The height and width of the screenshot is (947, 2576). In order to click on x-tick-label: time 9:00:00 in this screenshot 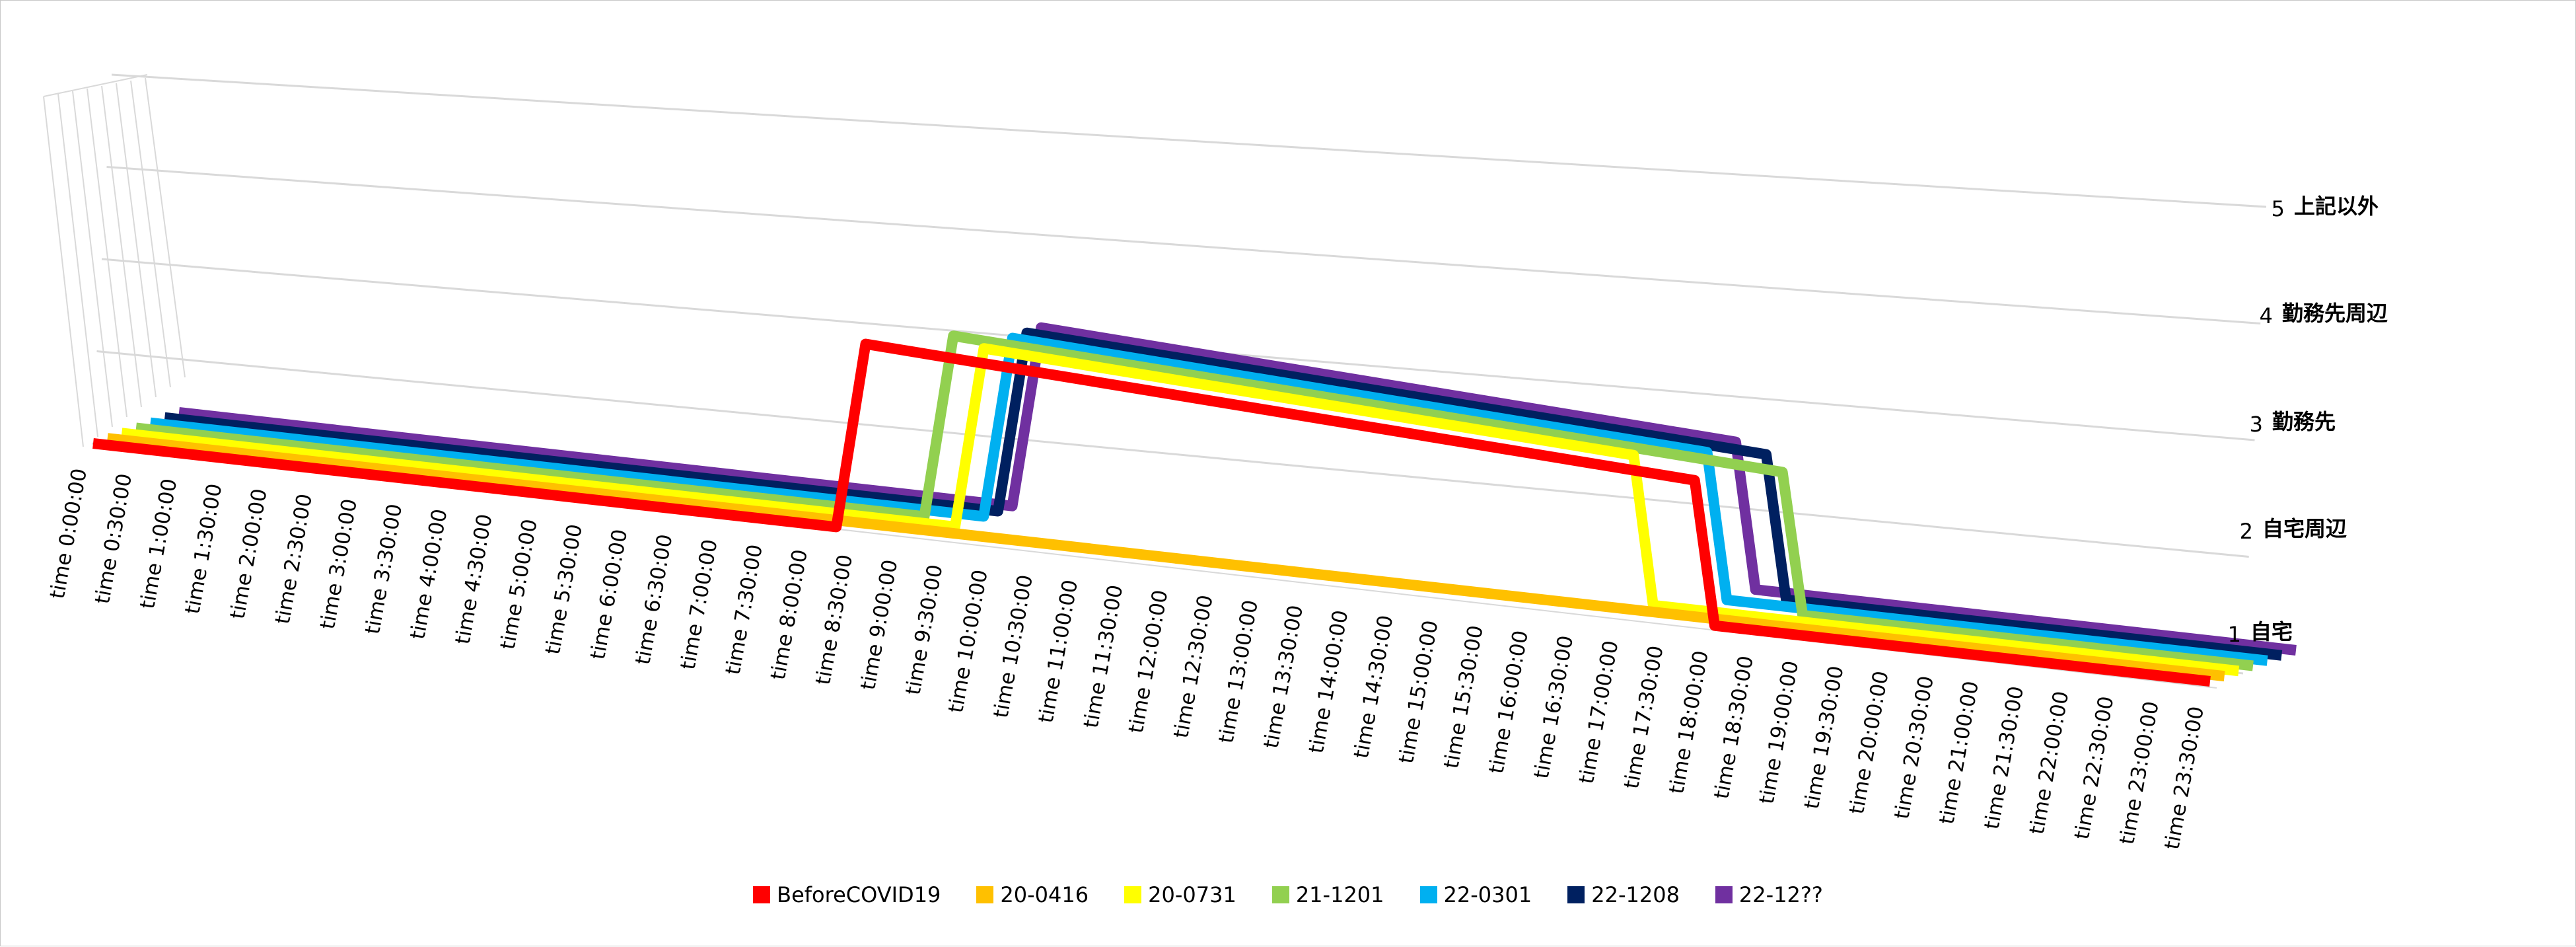, I will do `click(879, 625)`.